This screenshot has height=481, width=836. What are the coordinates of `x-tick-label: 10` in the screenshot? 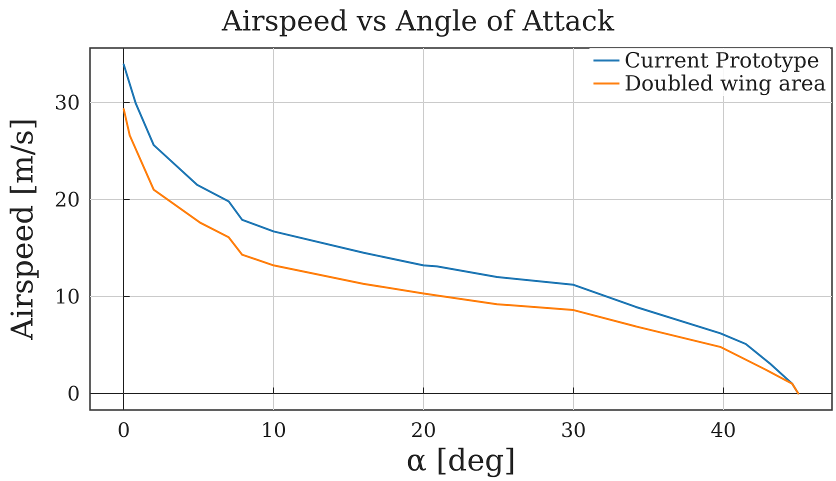 It's located at (273, 430).